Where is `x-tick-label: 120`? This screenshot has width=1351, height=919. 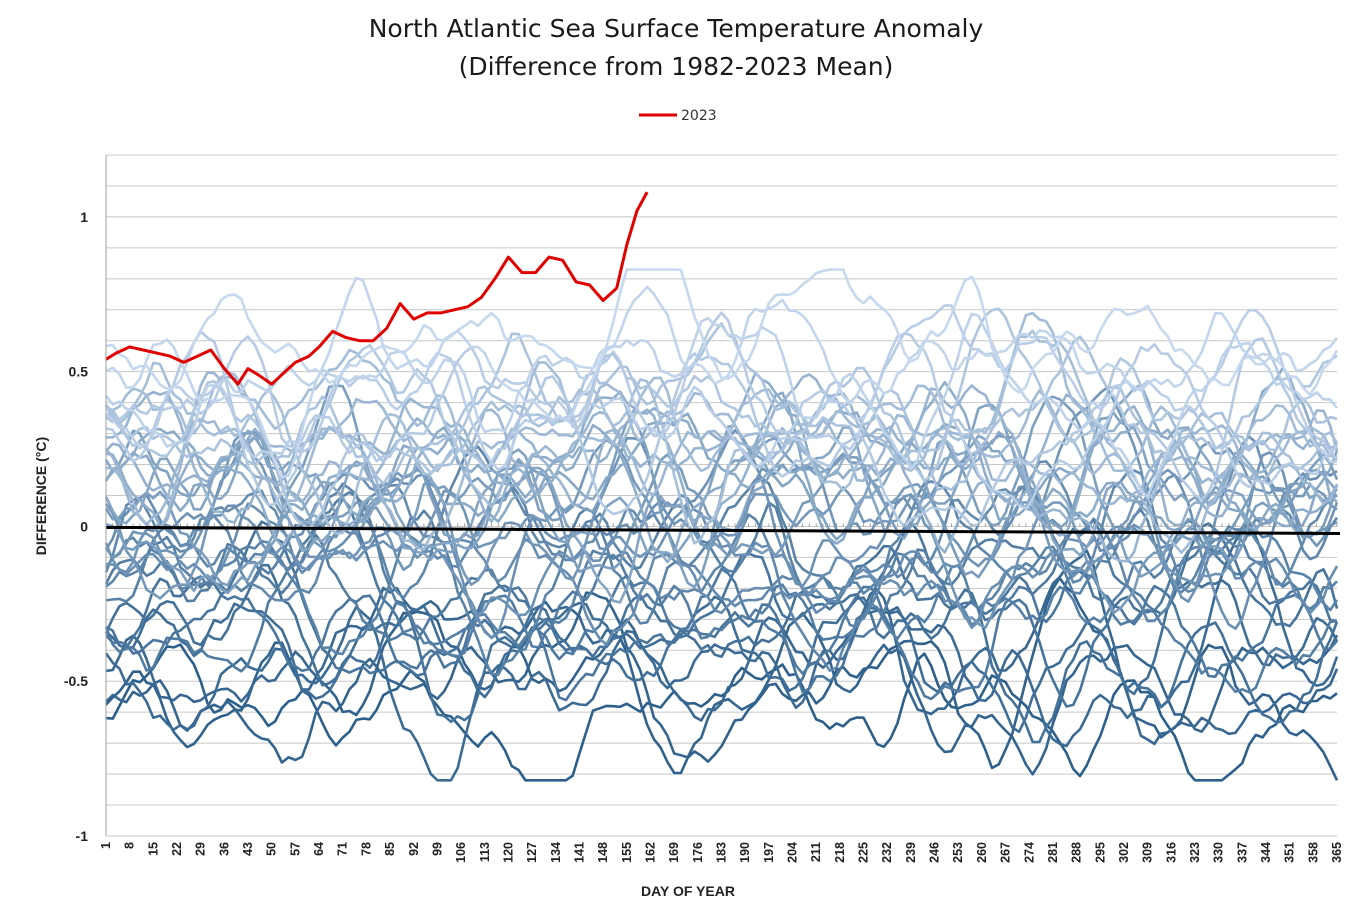
x-tick-label: 120 is located at coordinates (508, 852).